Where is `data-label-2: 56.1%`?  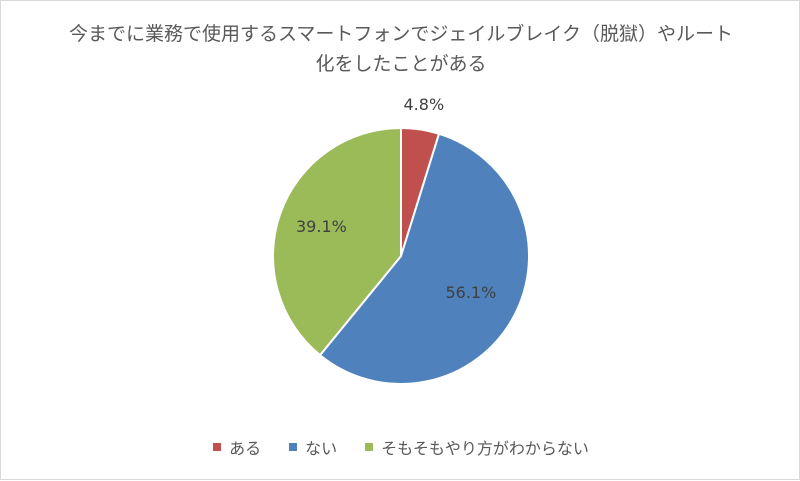 data-label-2: 56.1% is located at coordinates (470, 292).